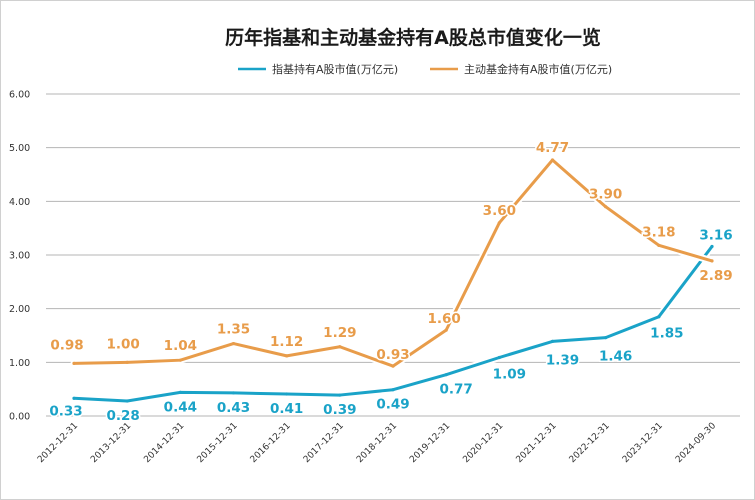 This screenshot has width=755, height=500. Describe the element at coordinates (19, 363) in the screenshot. I see `y-tick-label: 1.00` at that location.